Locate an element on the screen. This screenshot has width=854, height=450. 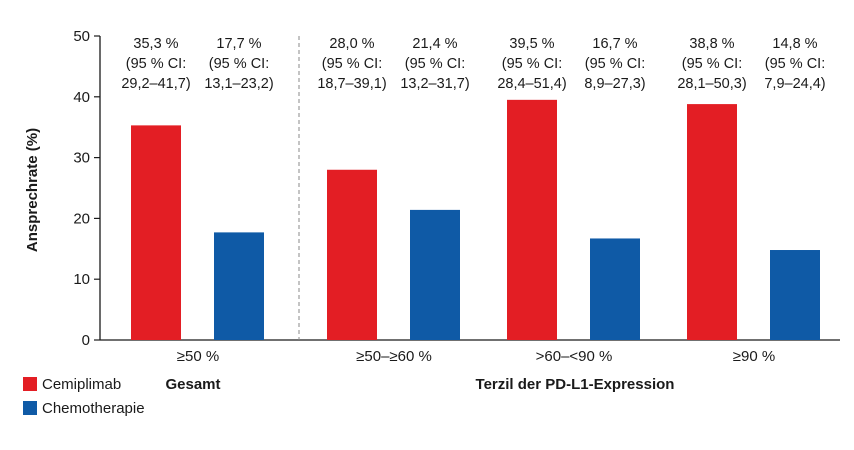
y-axis-label: Ansprechrate (%) is located at coordinates (32, 190).